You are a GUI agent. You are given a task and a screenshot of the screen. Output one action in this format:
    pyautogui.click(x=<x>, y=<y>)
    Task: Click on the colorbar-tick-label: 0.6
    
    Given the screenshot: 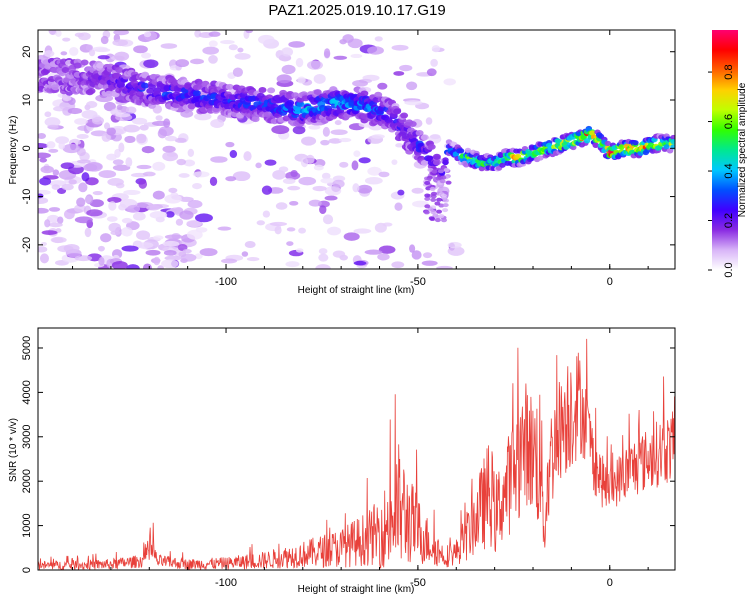 What is the action you would take?
    pyautogui.click(x=729, y=121)
    